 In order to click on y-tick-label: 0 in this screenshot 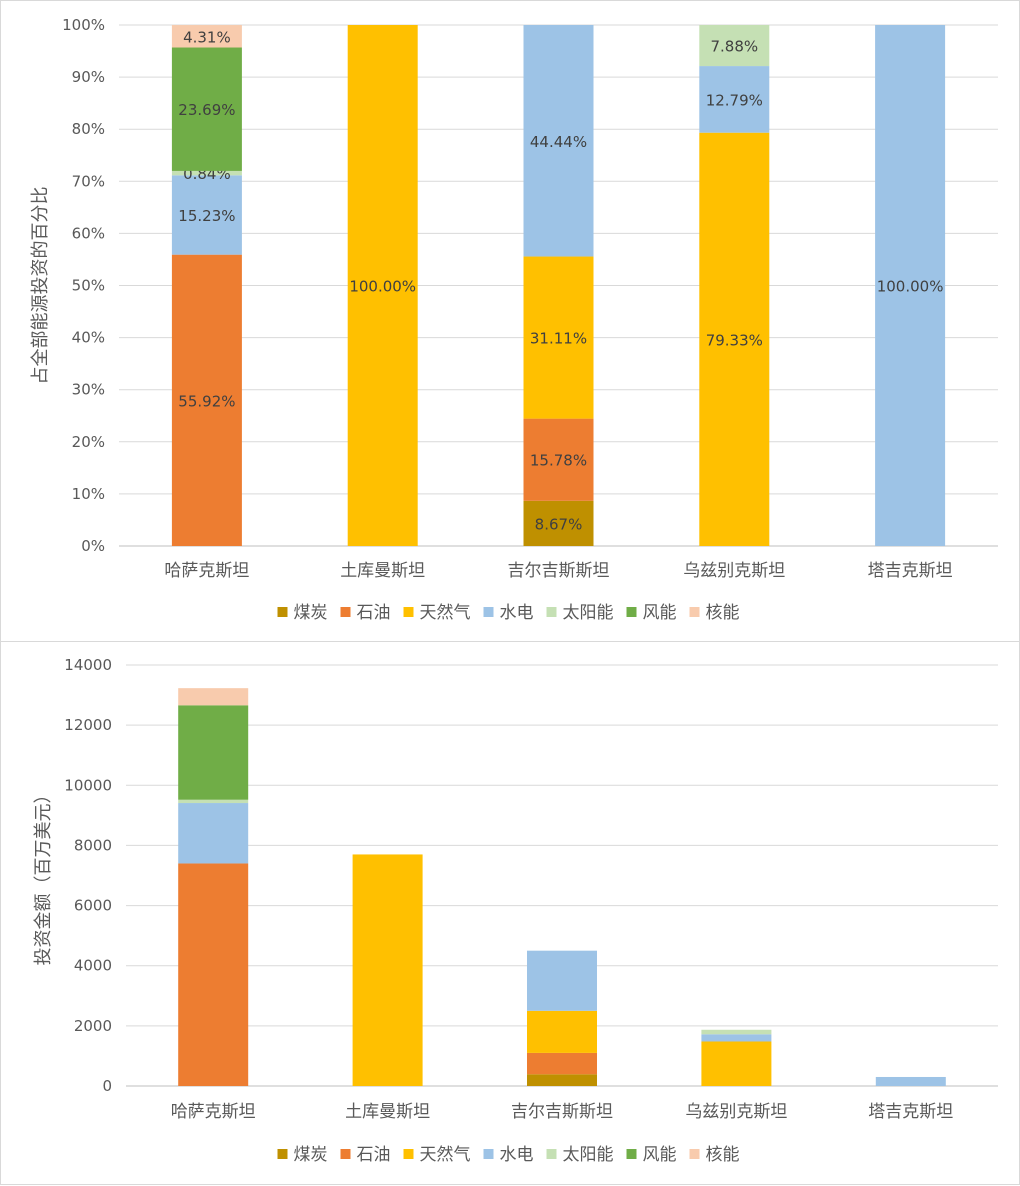, I will do `click(107, 1086)`.